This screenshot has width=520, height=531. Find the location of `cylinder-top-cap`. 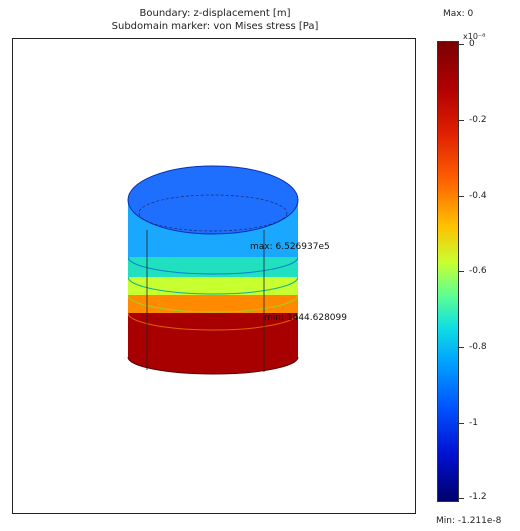

cylinder-top-cap is located at coordinates (213, 200).